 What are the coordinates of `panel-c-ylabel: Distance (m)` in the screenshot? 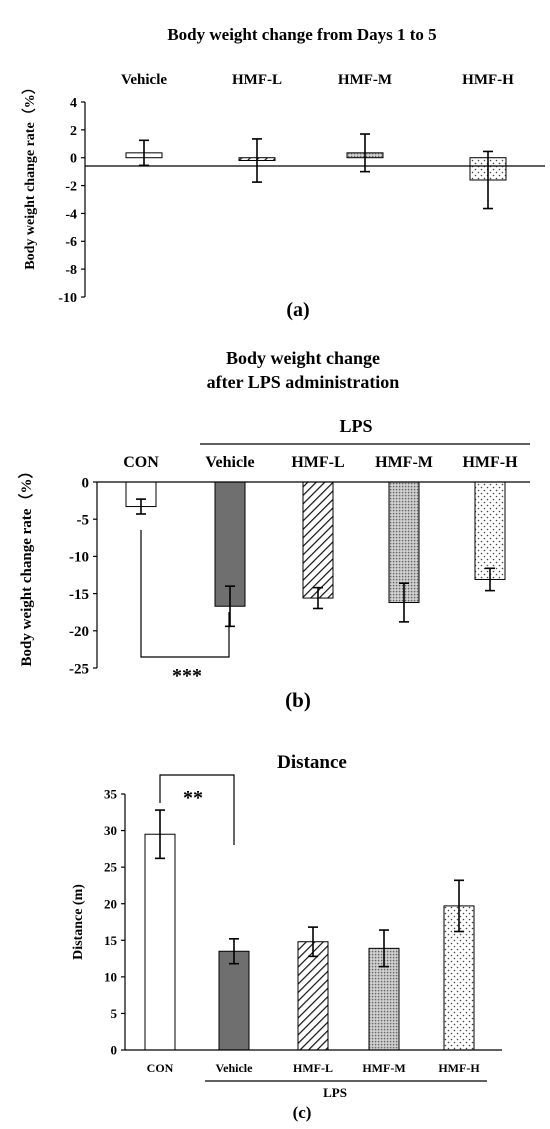 It's located at (78, 922).